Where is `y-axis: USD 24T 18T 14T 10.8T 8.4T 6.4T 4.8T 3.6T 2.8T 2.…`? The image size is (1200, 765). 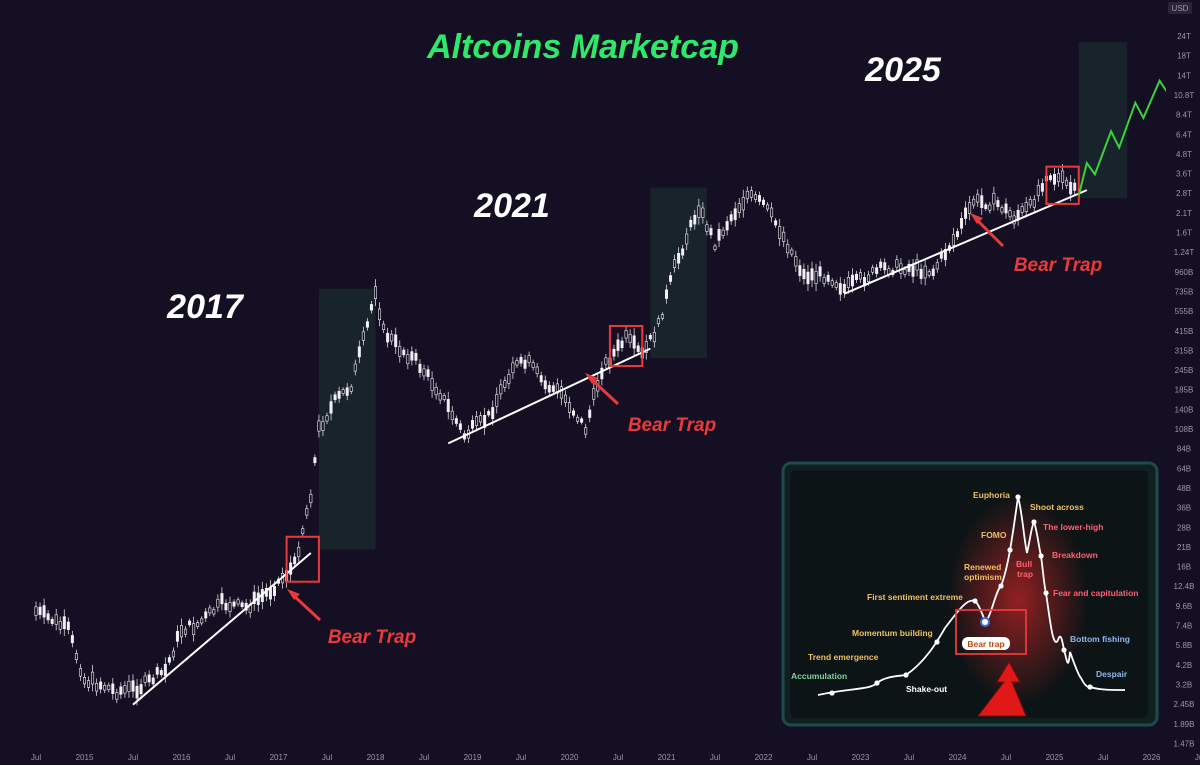 y-axis: USD 24T 18T 14T 10.8T 8.4T 6.4T 4.8T 3.6T 2.8T 2.… is located at coordinates (1183, 382).